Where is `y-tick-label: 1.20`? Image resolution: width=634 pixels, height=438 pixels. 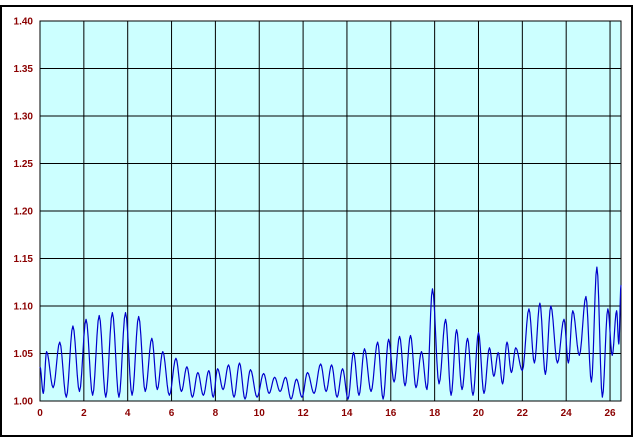
y-tick-label: 1.20 is located at coordinates (24, 212).